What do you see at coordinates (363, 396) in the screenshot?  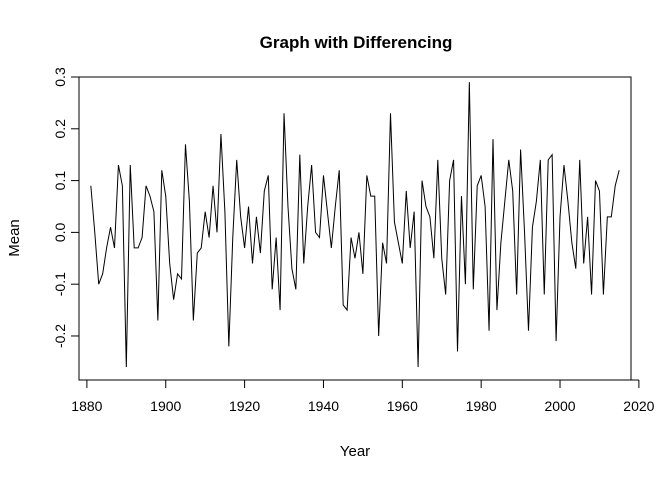 I see `x-axis: 1880 1900 1920 1940 1960 1980 2000 2020` at bounding box center [363, 396].